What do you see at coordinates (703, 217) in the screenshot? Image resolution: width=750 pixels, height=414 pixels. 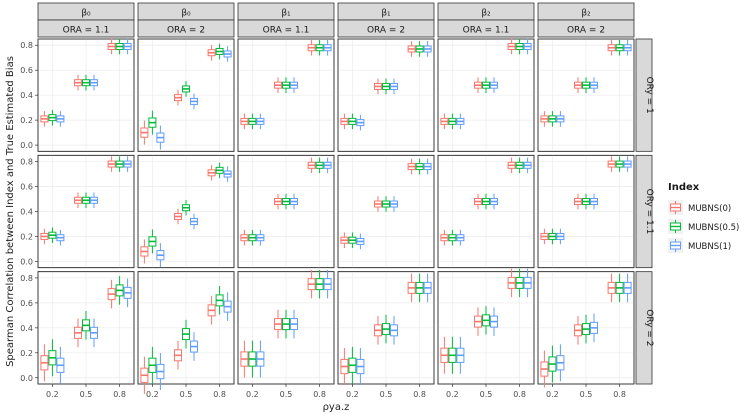 I see `legend: Index MUBNS(0) MUBNS(0.5) MUBNS(1)` at bounding box center [703, 217].